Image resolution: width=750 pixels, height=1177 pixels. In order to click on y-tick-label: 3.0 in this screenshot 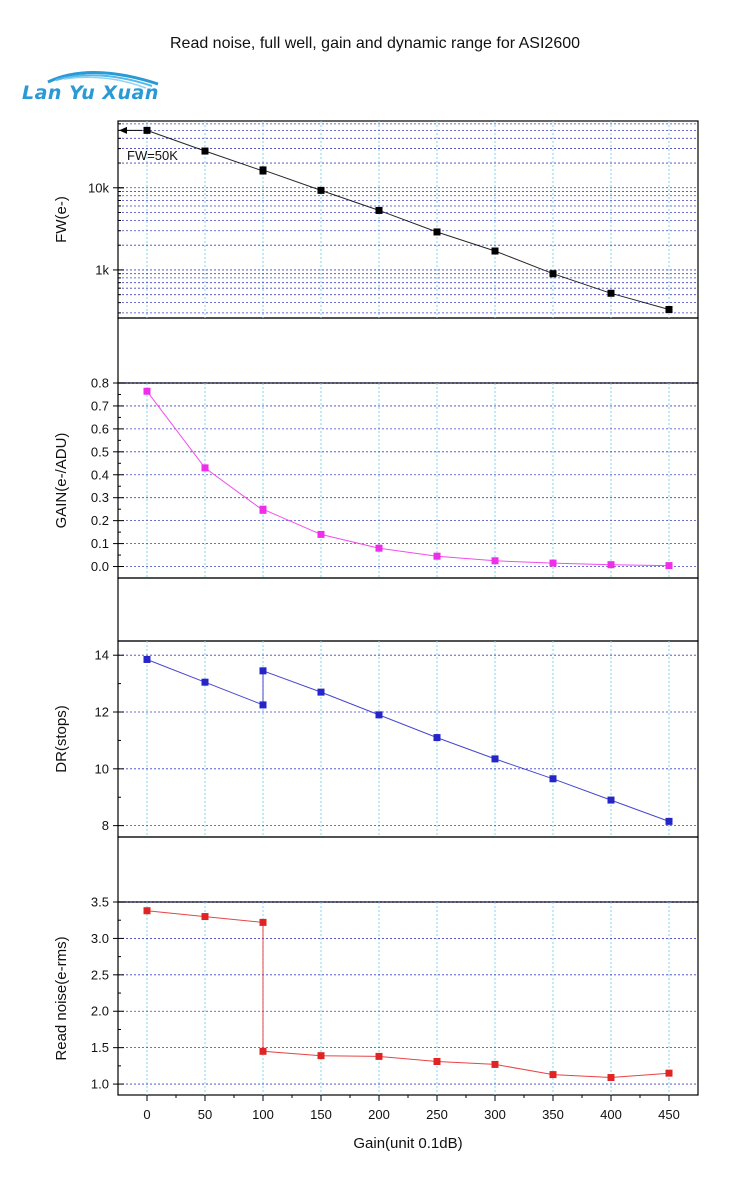, I will do `click(100, 938)`.